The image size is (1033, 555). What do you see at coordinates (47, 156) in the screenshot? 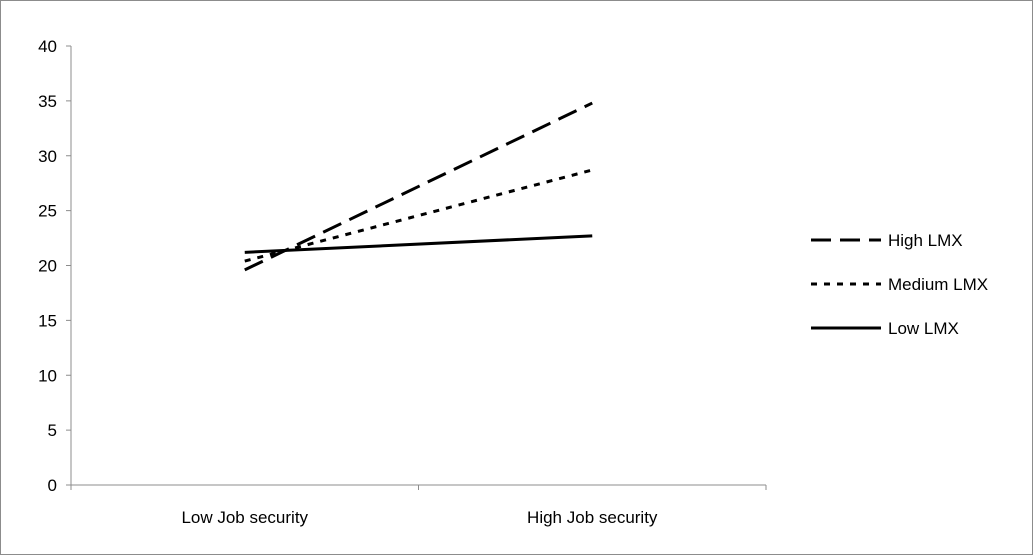
I see `y-tick-label: 30` at bounding box center [47, 156].